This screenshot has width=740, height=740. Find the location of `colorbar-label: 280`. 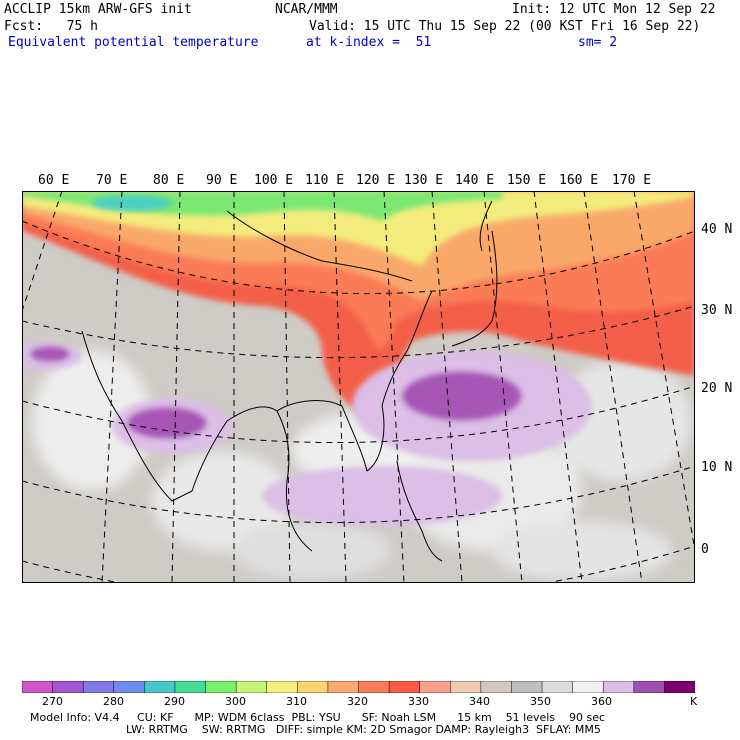

colorbar-label: 280 is located at coordinates (113, 701).